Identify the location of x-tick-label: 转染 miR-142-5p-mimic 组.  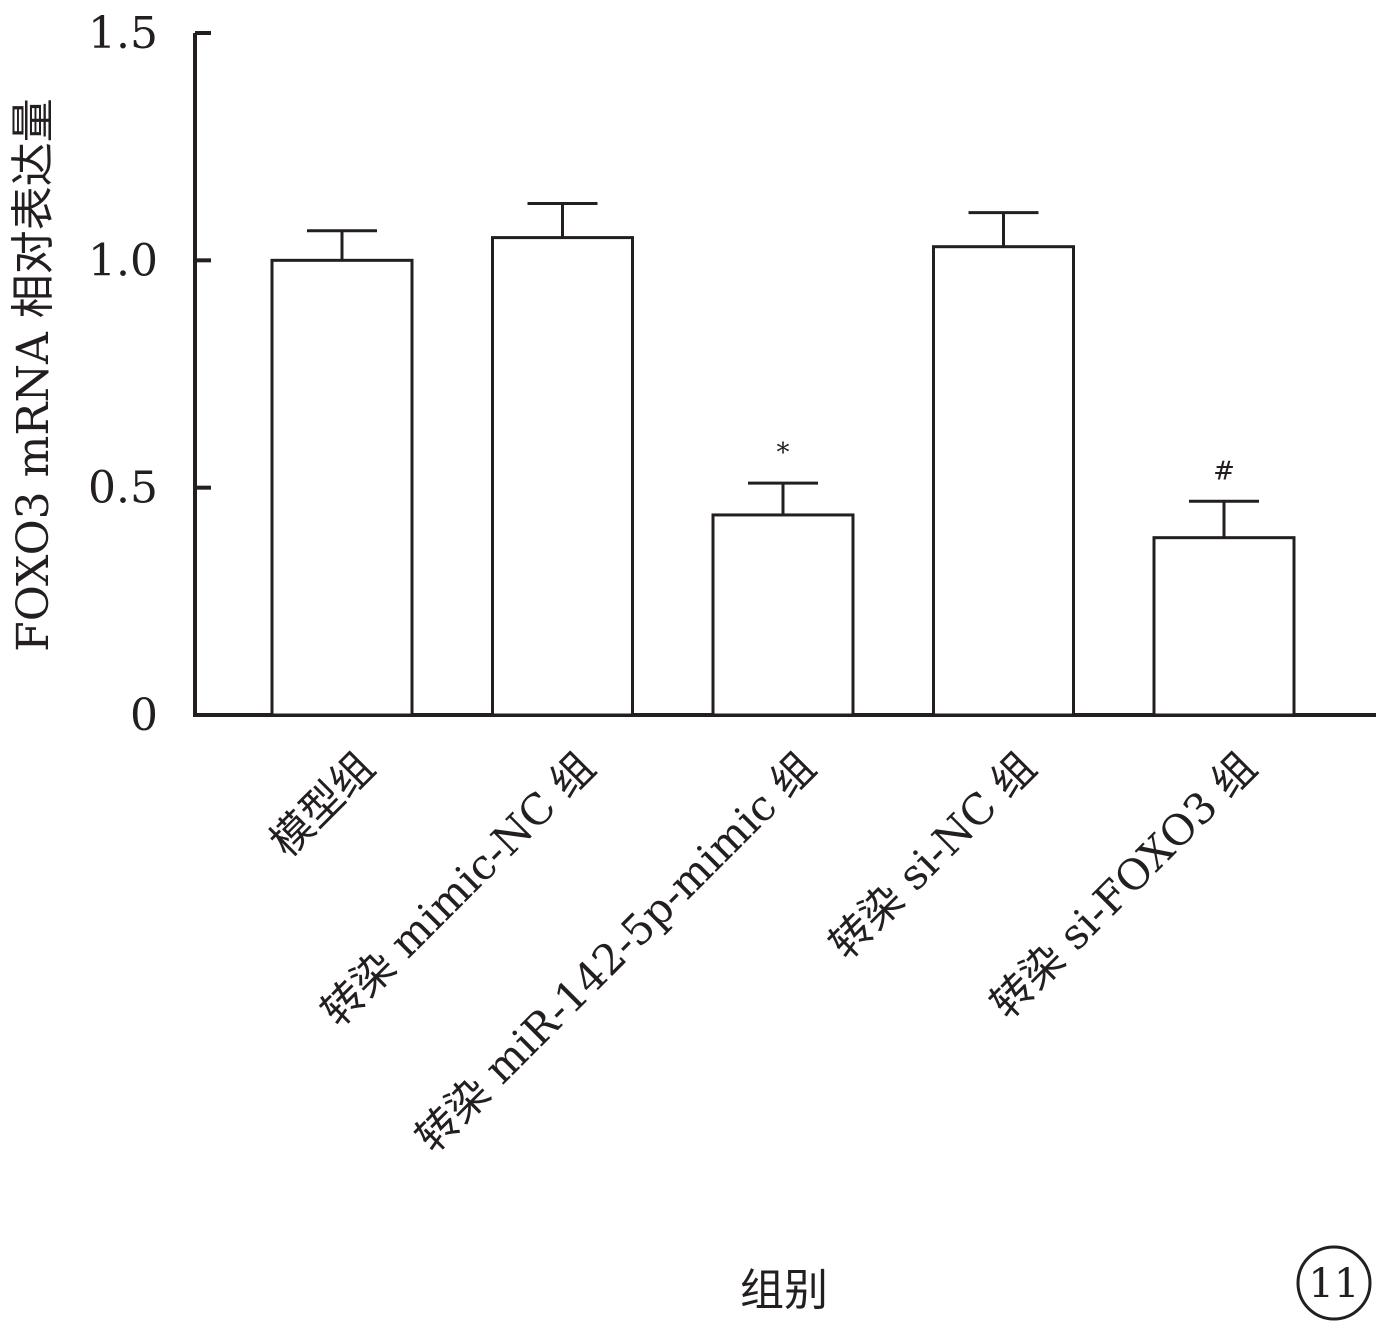
(615, 951).